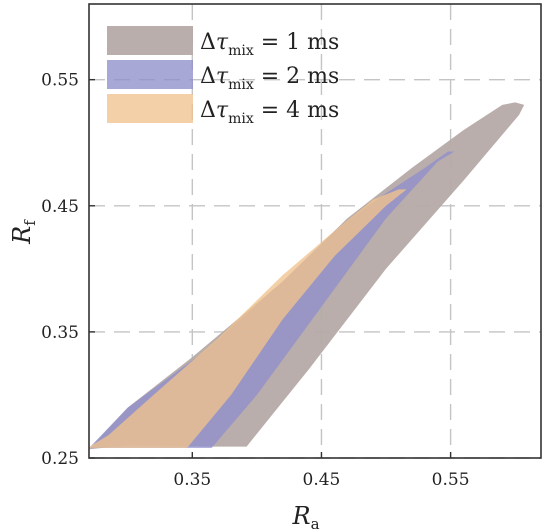  What do you see at coordinates (269, 78) in the screenshot?
I see `legend-label-2: Δτmix = 2 ms` at bounding box center [269, 78].